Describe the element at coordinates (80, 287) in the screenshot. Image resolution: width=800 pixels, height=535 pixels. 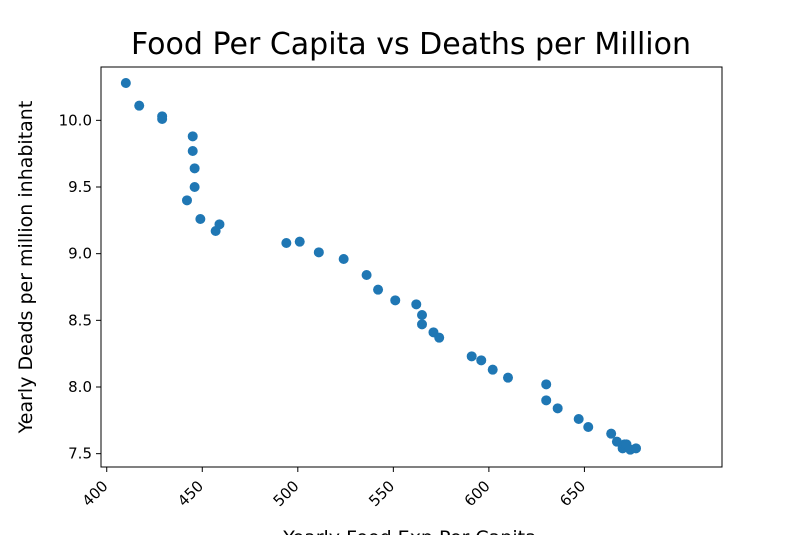
I see `y-axis: 7.5 8.0 8.5 9.0 9.5 10.0` at that location.